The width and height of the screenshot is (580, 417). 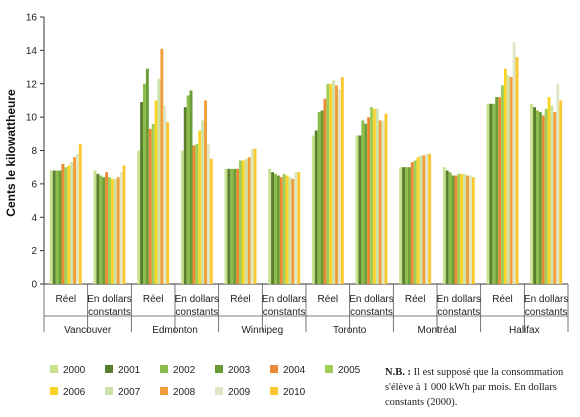 What do you see at coordinates (88, 330) in the screenshot?
I see `city-label: Vancouver` at bounding box center [88, 330].